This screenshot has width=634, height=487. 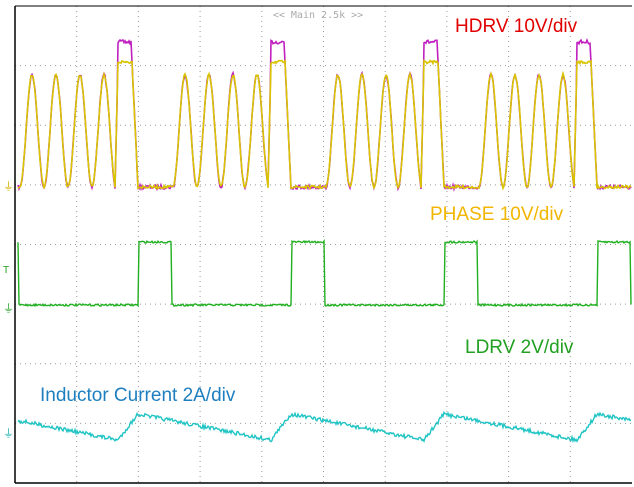 I want to click on trigger-marker: T, so click(x=6, y=270).